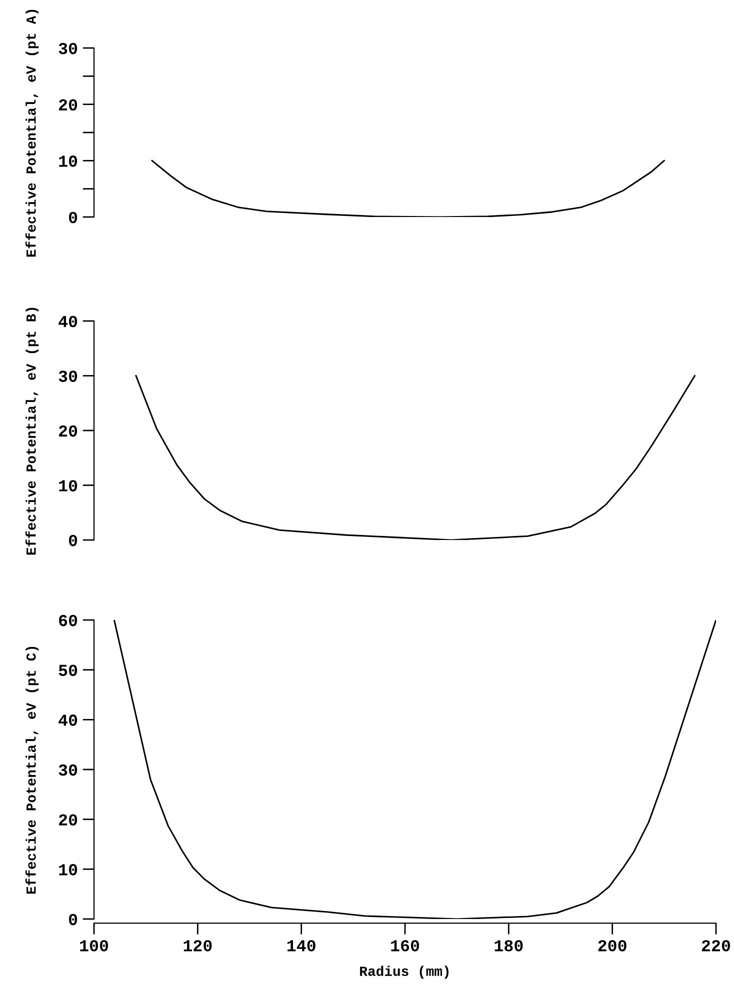  I want to click on x-tick-label: 120, so click(198, 946).